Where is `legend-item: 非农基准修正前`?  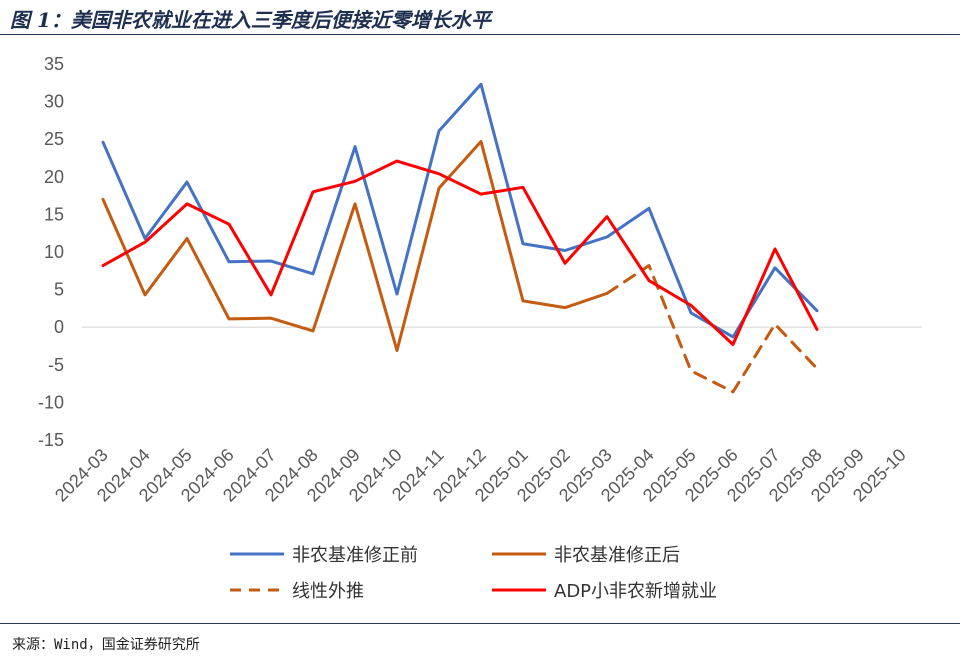
legend-item: 非农基准修正前 is located at coordinates (324, 555).